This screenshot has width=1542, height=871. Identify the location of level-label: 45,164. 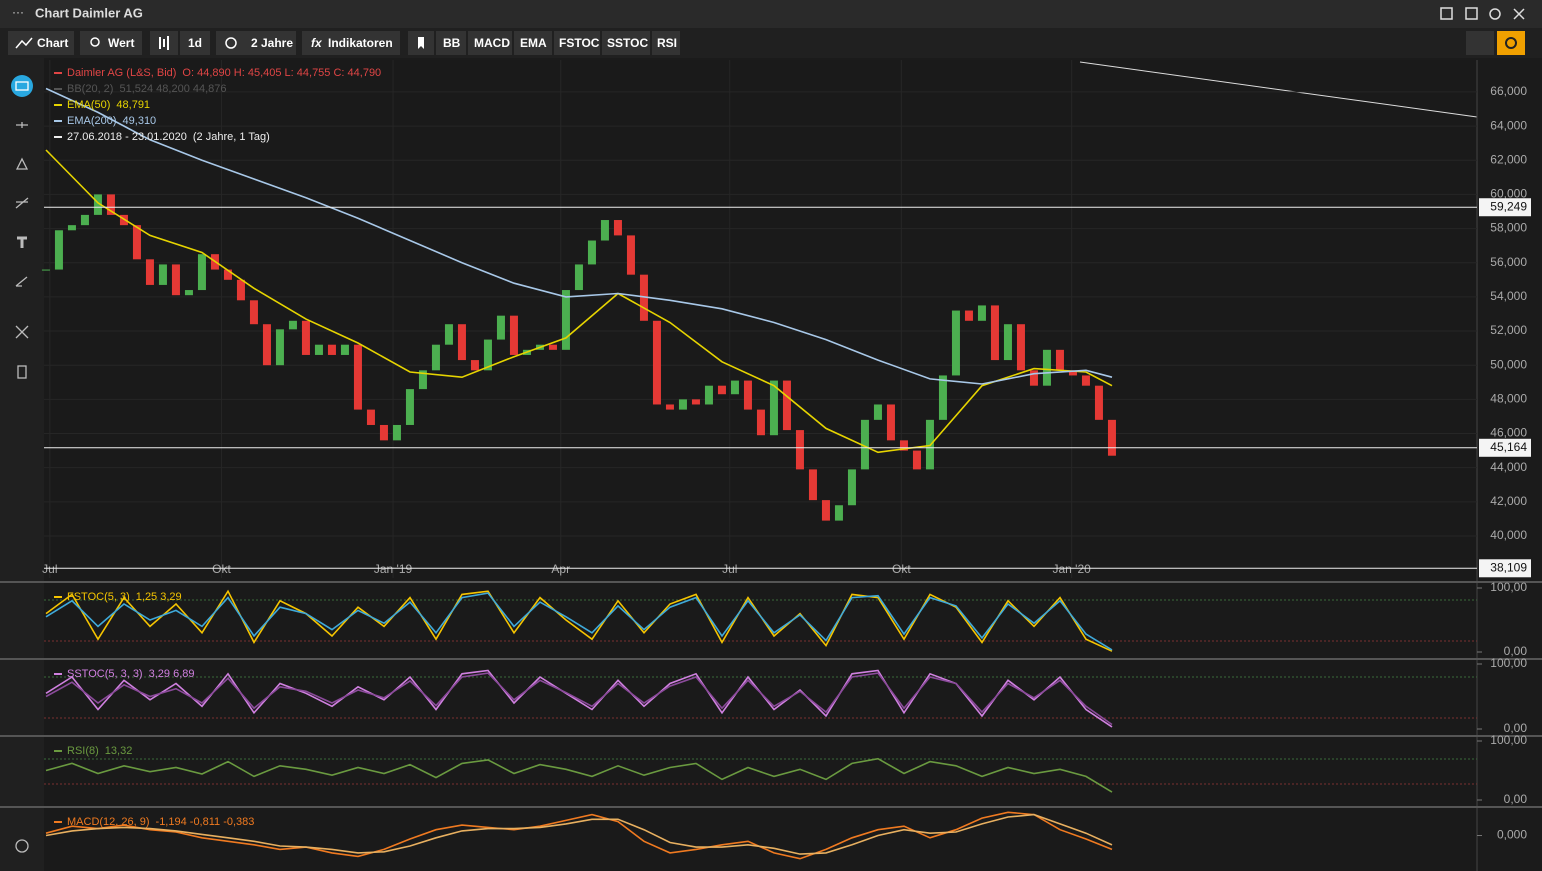
(1508, 447).